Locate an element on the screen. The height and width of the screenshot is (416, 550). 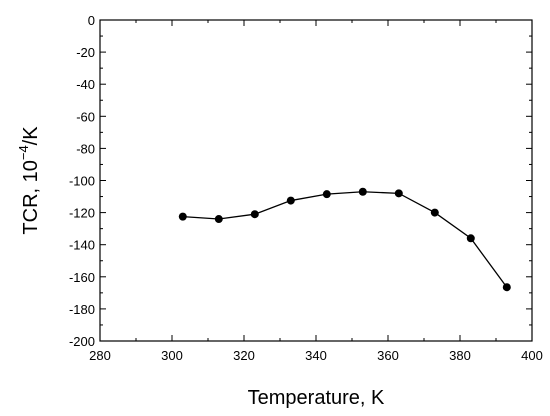
y-axis-title-prefix: TCR, 10 is located at coordinates (31, 197).